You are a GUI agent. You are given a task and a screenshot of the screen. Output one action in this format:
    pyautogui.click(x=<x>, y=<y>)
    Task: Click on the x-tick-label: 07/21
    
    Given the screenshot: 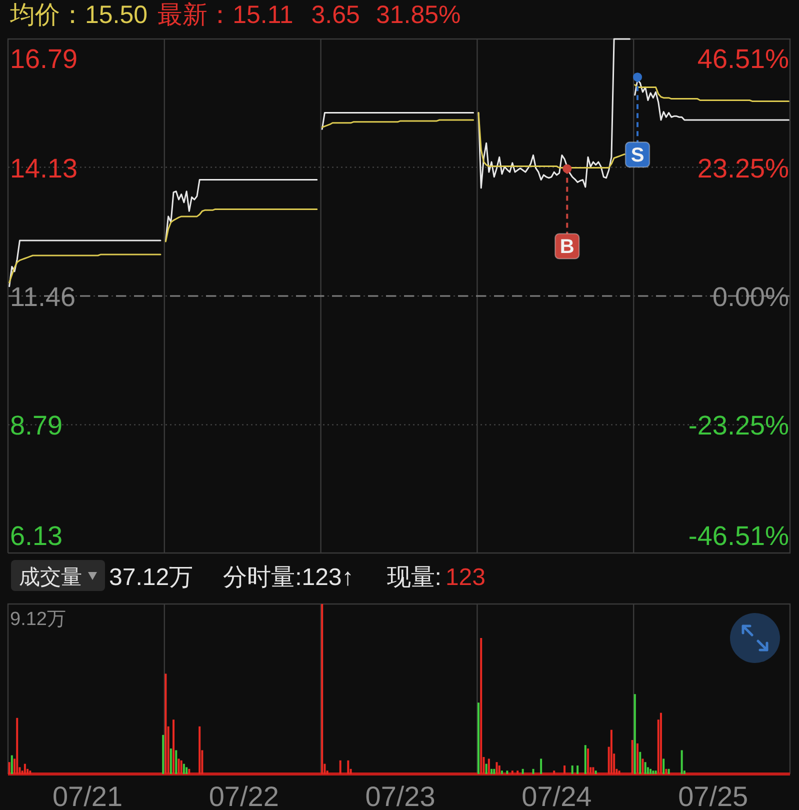 What is the action you would take?
    pyautogui.click(x=87, y=795)
    